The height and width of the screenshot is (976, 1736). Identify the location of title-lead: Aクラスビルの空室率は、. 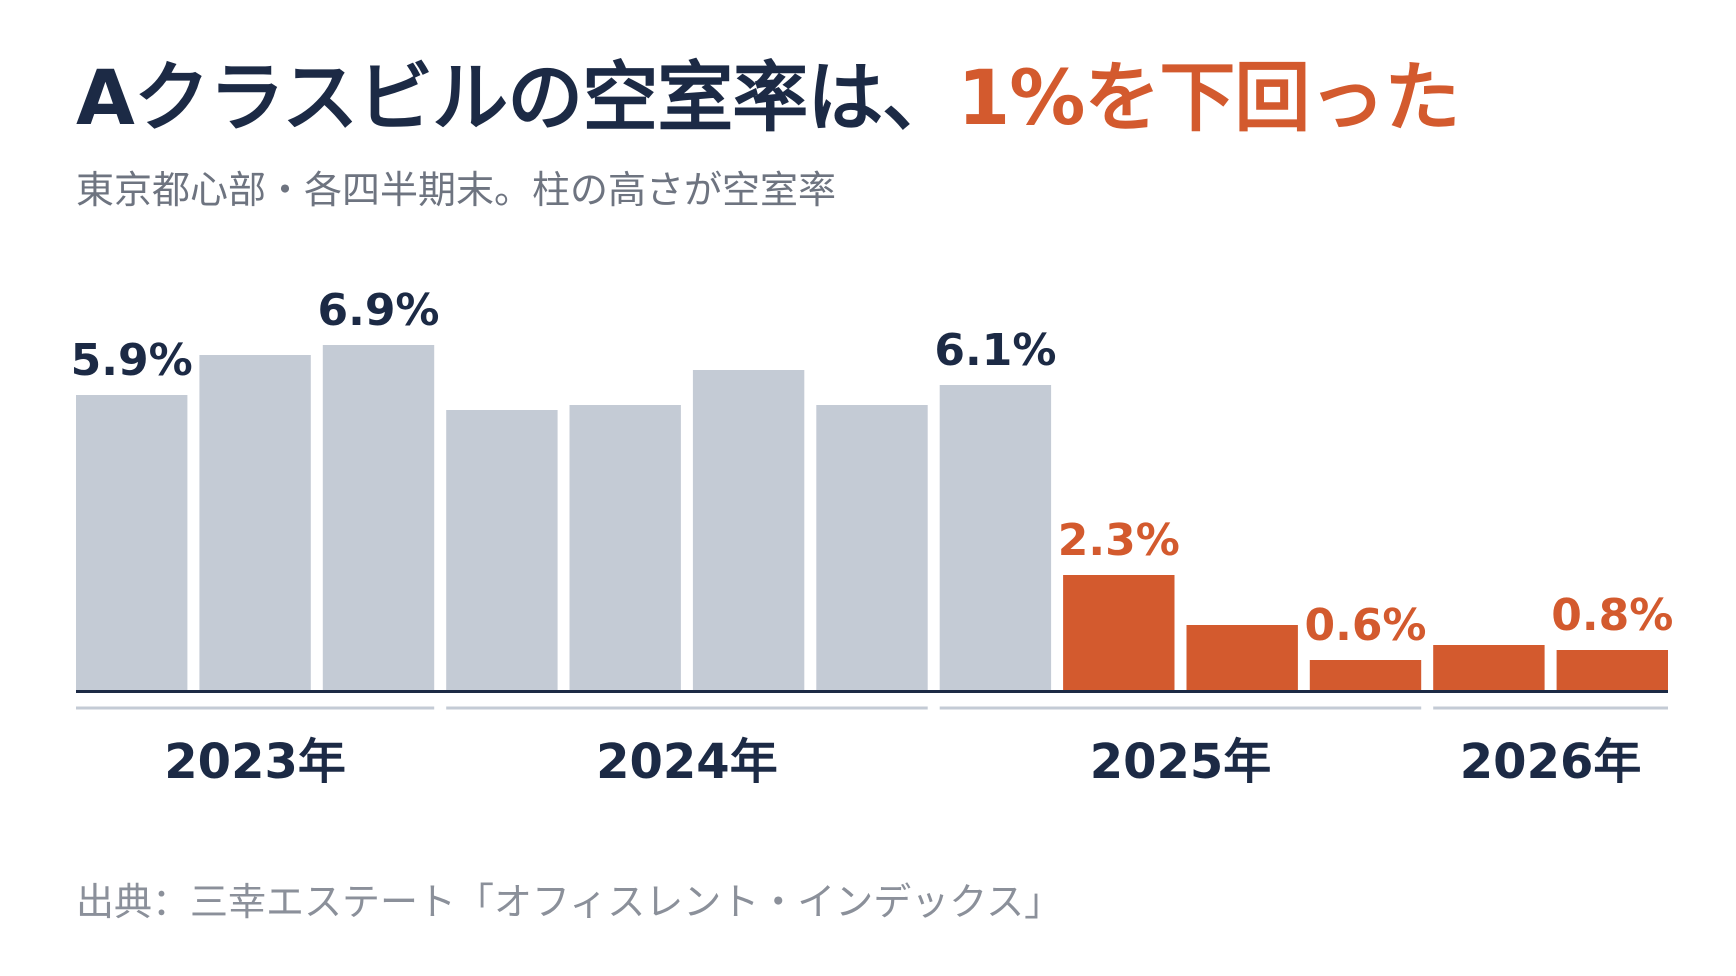
(517, 97).